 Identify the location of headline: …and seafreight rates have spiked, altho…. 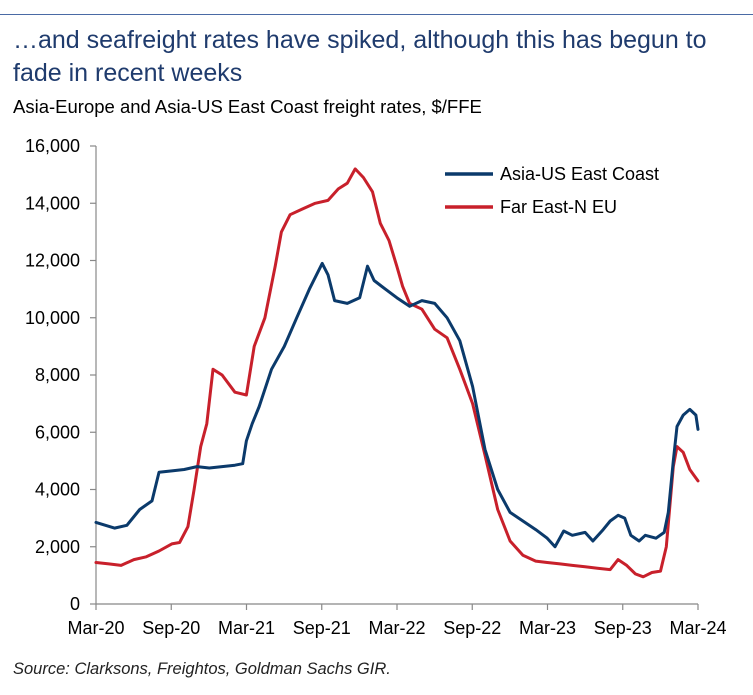
(360, 56).